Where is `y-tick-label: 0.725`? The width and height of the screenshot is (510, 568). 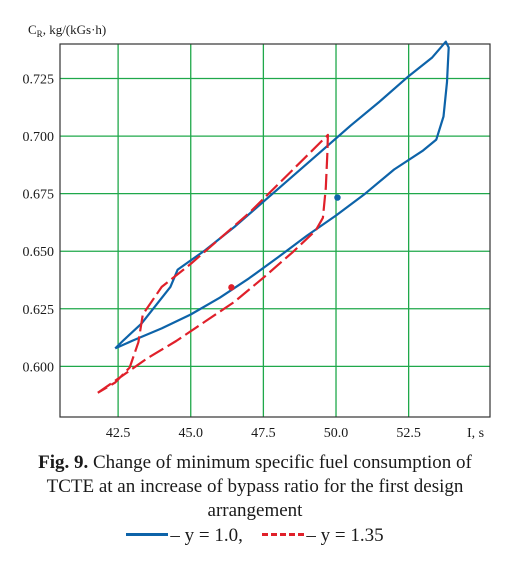
y-tick-label: 0.725 is located at coordinates (39, 80).